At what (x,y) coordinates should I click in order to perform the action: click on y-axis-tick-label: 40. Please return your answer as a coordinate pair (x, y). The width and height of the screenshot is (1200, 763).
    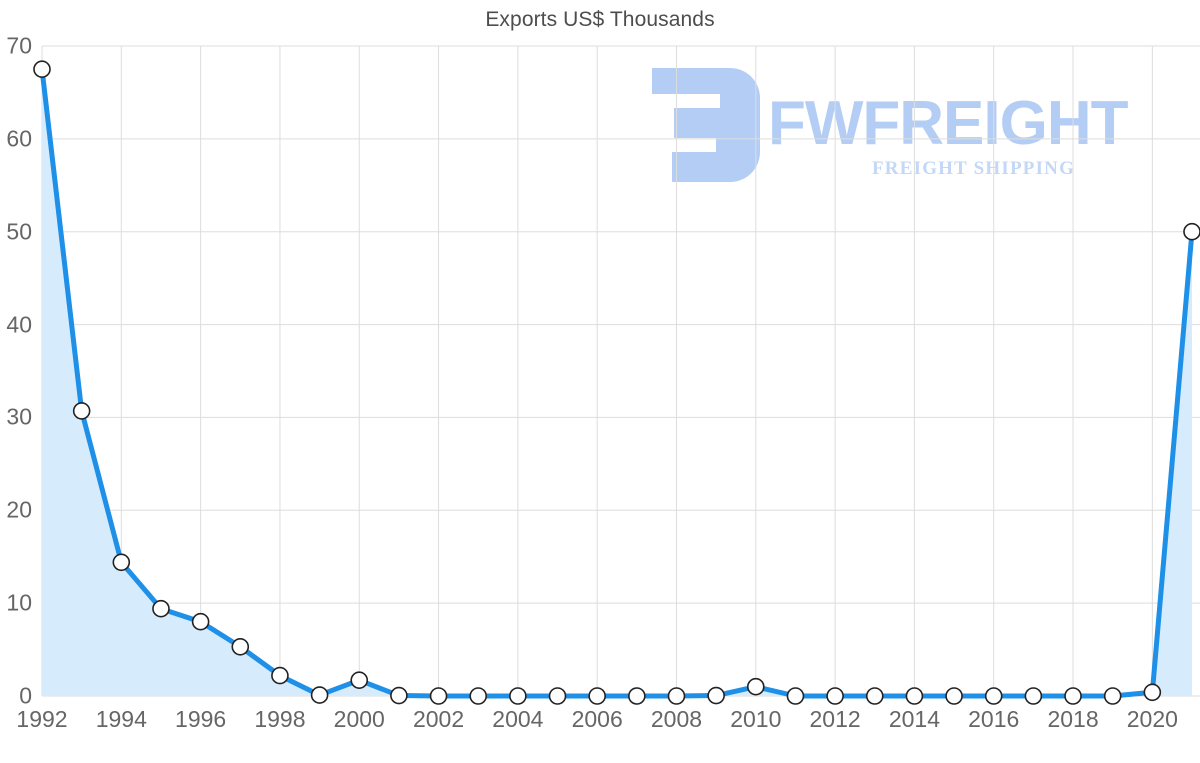
    Looking at the image, I should click on (19, 324).